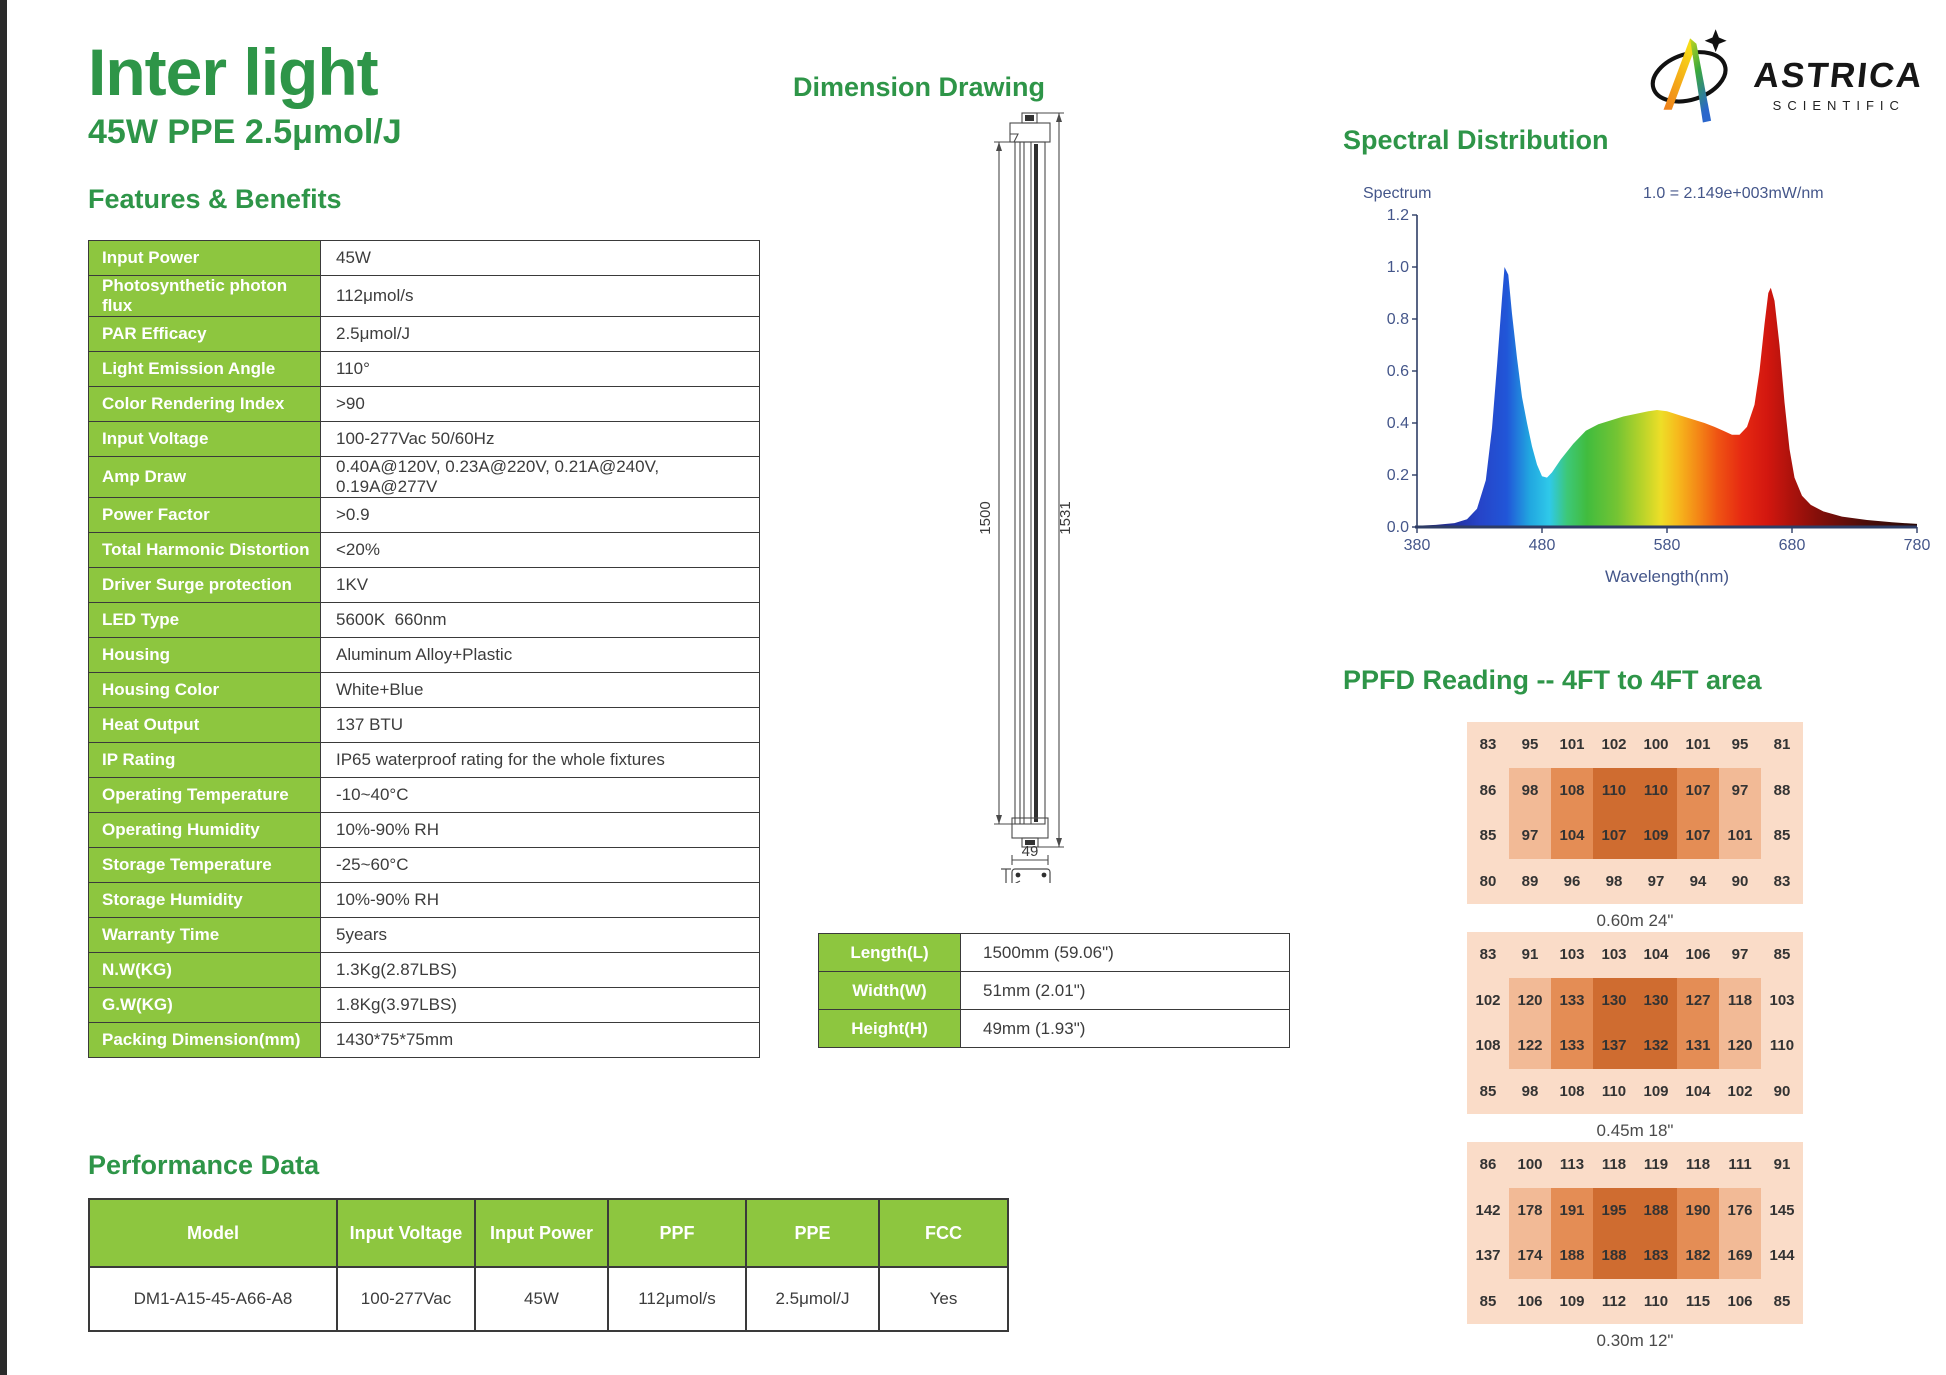 This screenshot has width=1946, height=1375. I want to click on dim-label-49: 49, so click(1030, 851).